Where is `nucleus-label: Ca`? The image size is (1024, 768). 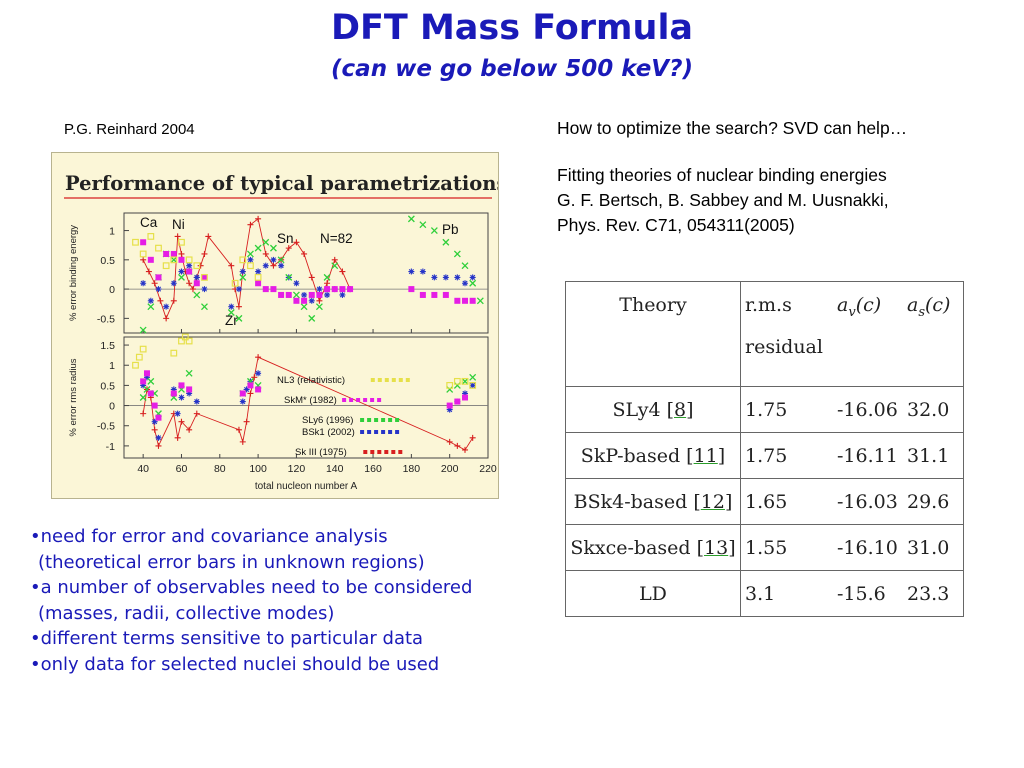 nucleus-label: Ca is located at coordinates (149, 222).